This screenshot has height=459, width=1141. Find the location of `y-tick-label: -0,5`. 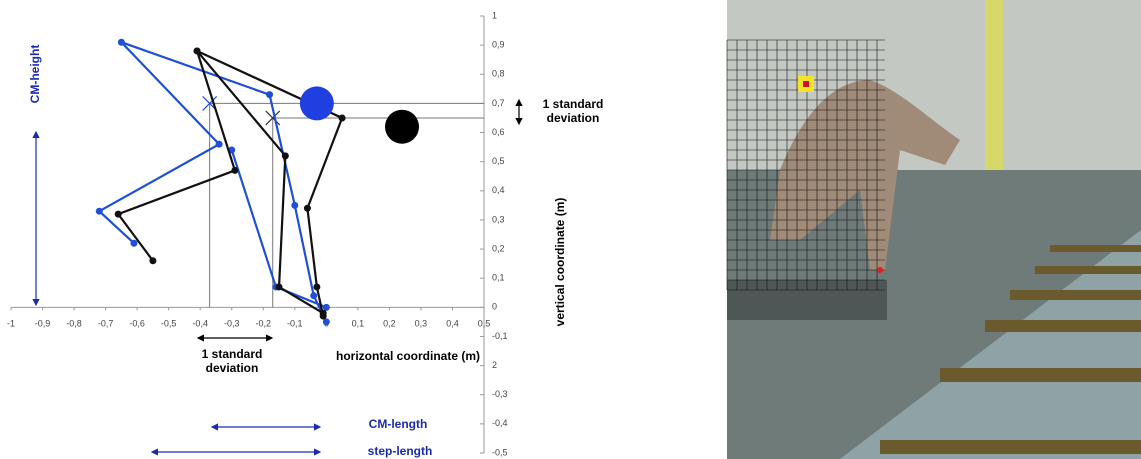

y-tick-label: -0,5 is located at coordinates (500, 452).